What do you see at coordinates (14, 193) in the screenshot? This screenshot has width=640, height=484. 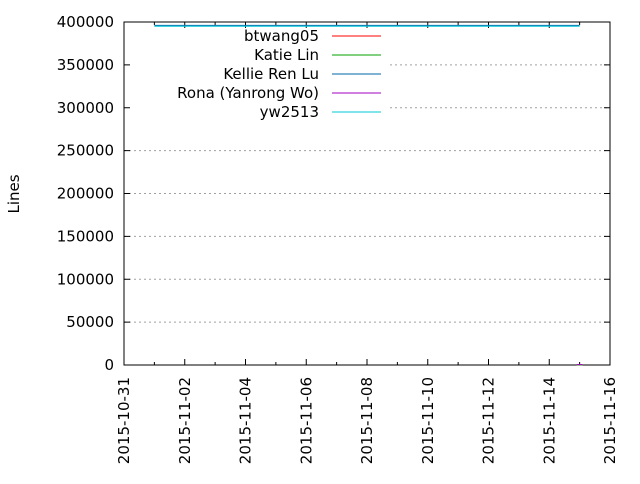 I see `y-axis-label: Lines` at bounding box center [14, 193].